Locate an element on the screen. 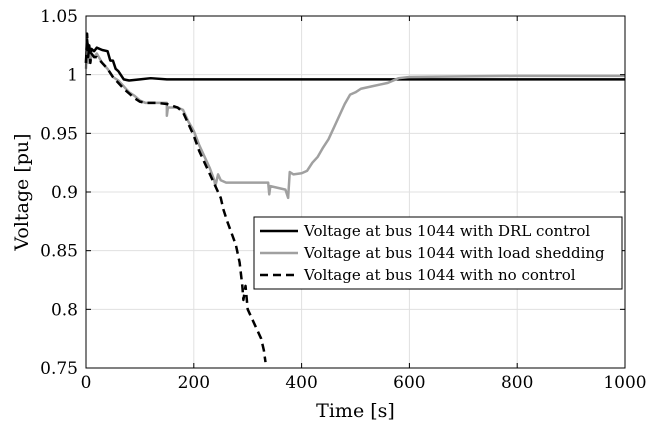 This screenshot has width=657, height=428. legend-box is located at coordinates (438, 253).